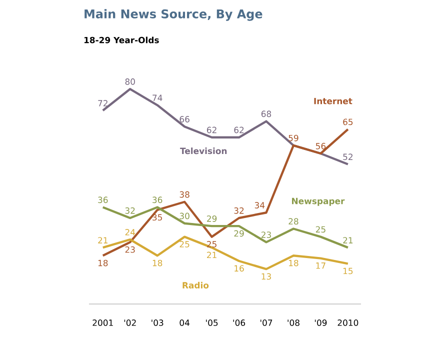 The width and height of the screenshot is (448, 340). What do you see at coordinates (259, 205) in the screenshot?
I see `data-label: 34` at bounding box center [259, 205].